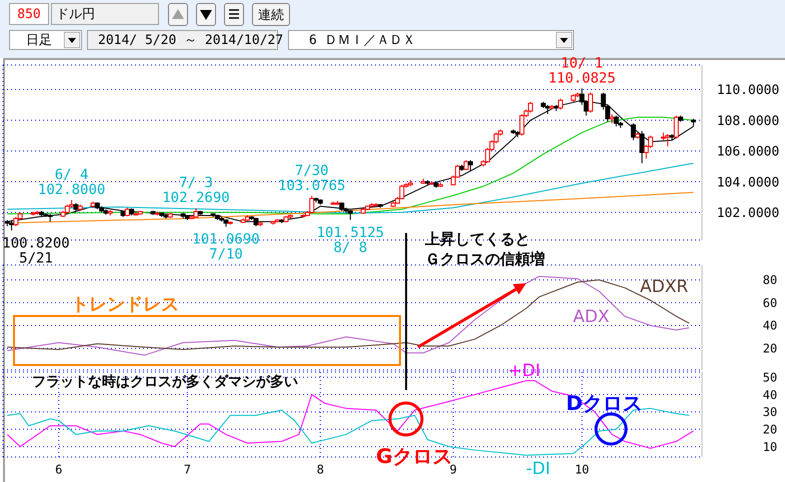 The width and height of the screenshot is (785, 482). I want to click on y-tick-label: 110.0000, so click(748, 90).